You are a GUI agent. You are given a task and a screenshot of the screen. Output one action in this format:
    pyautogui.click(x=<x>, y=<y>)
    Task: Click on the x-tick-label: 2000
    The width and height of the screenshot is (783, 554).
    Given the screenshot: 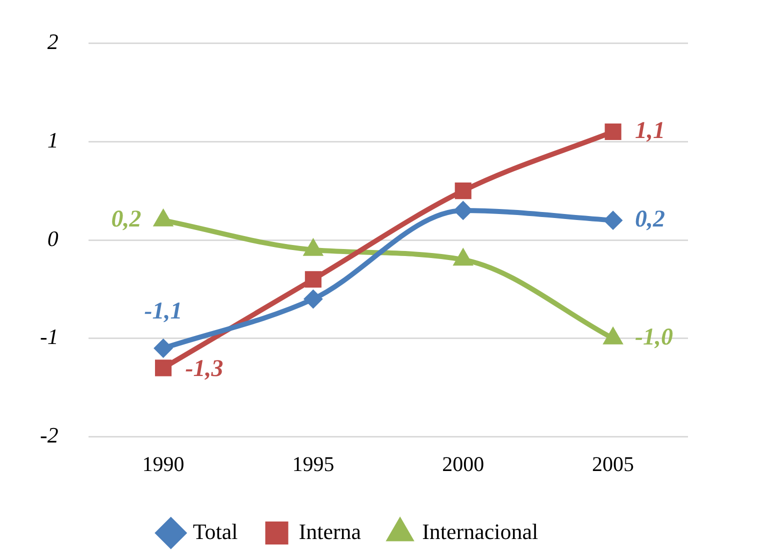 What is the action you would take?
    pyautogui.click(x=463, y=464)
    